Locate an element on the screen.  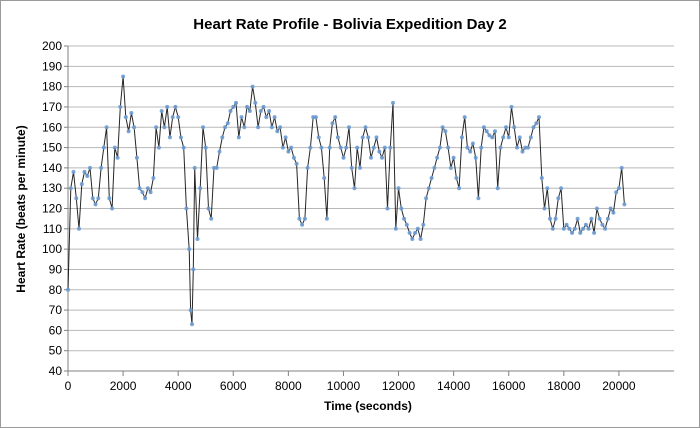
x-tick-label: 18000 is located at coordinates (564, 386).